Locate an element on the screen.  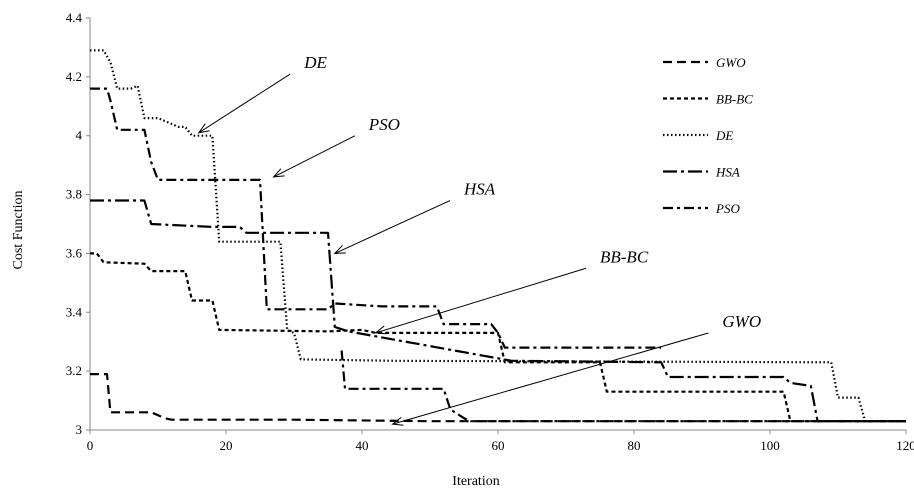
y-axis-ticks: 3 3.2 3.4 3.6 3.8 4 4.2 4.4 is located at coordinates (78, 223).